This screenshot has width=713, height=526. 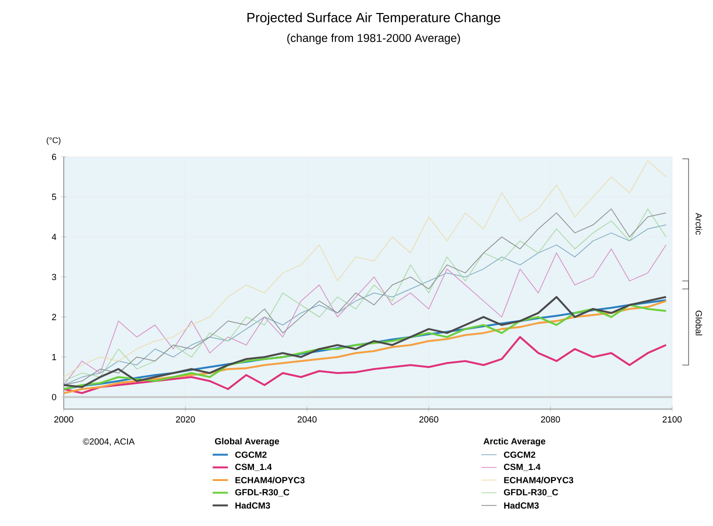 I want to click on y-tick-label: 4, so click(x=54, y=237).